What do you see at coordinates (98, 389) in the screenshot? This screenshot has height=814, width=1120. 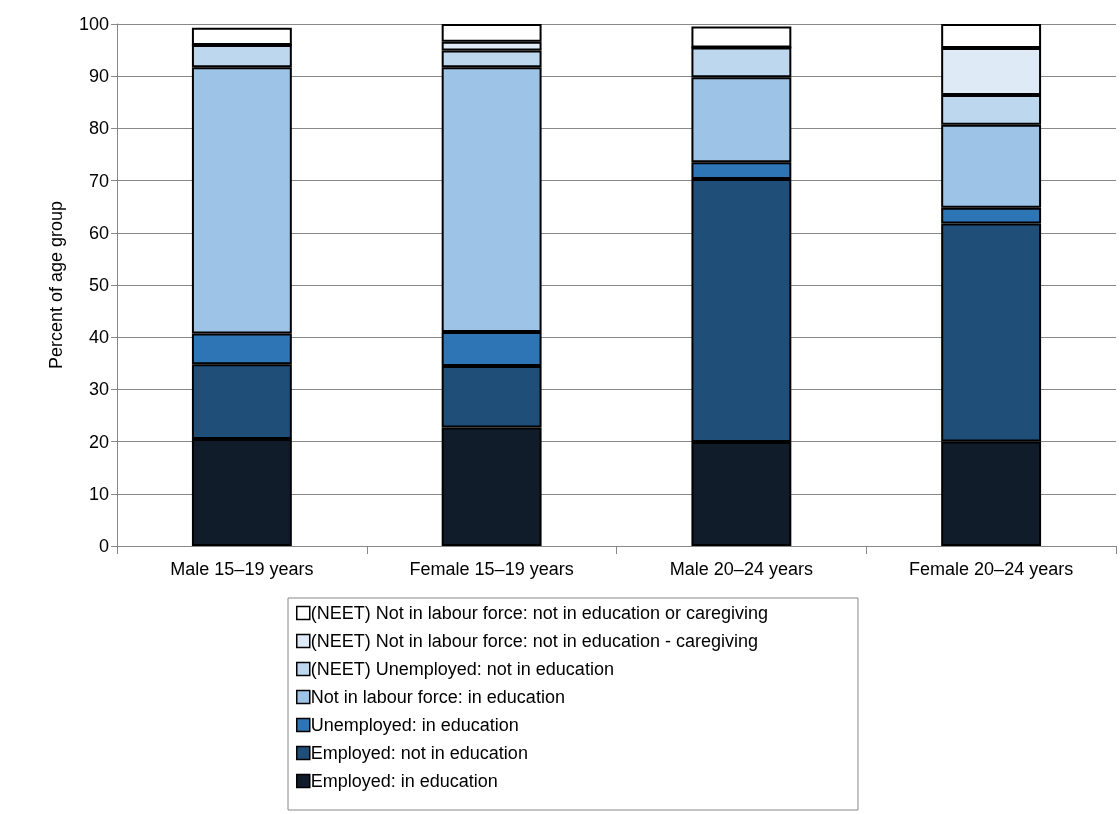 I see `y-tick-label: 30` at bounding box center [98, 389].